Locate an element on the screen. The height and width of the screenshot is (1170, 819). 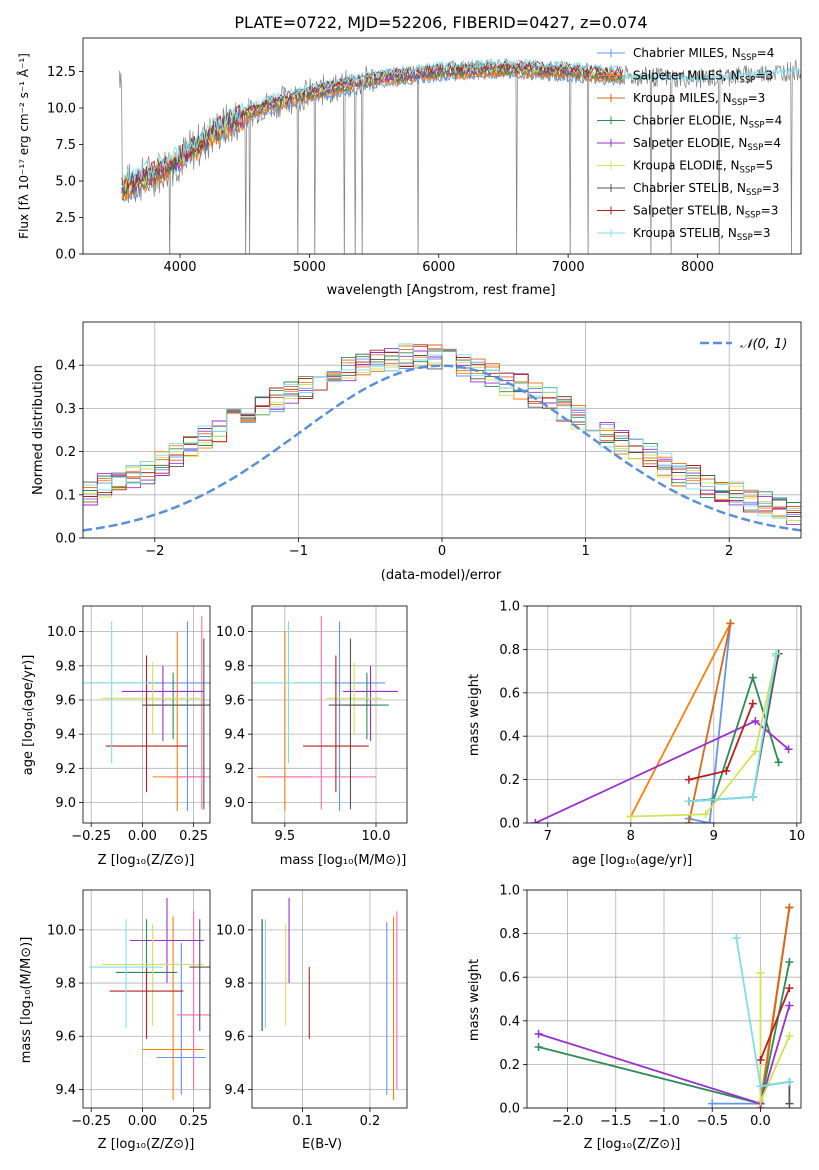
weight-z-xlabel: Z [log₁₀(Z/Z⊙)] is located at coordinates (632, 1144).